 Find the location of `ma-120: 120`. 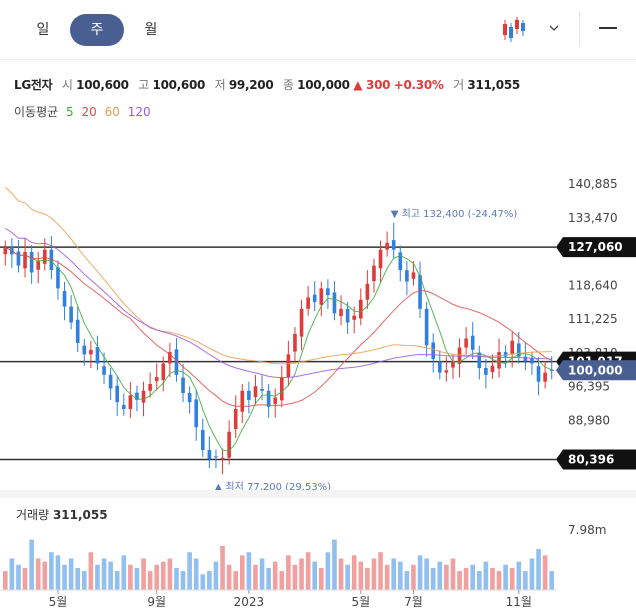

ma-120: 120 is located at coordinates (139, 112).